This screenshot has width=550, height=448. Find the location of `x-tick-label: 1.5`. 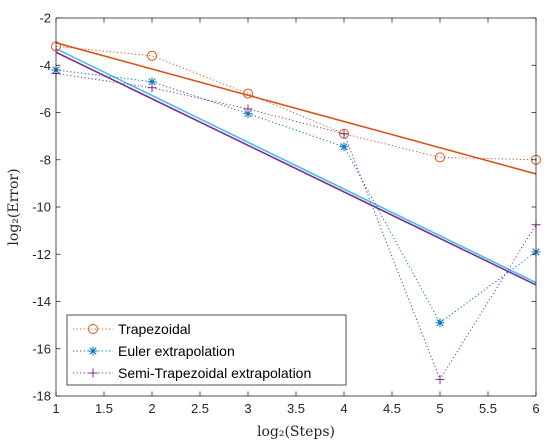

x-tick-label: 1.5 is located at coordinates (104, 408).